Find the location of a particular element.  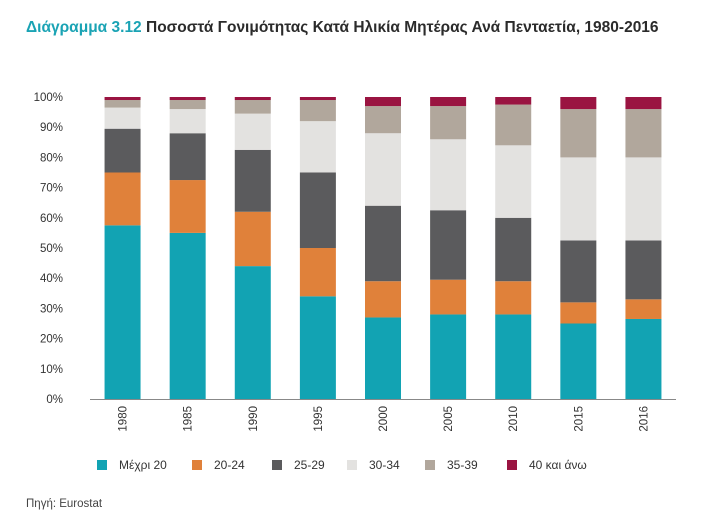

y-tick-label: 100% is located at coordinates (48, 98).